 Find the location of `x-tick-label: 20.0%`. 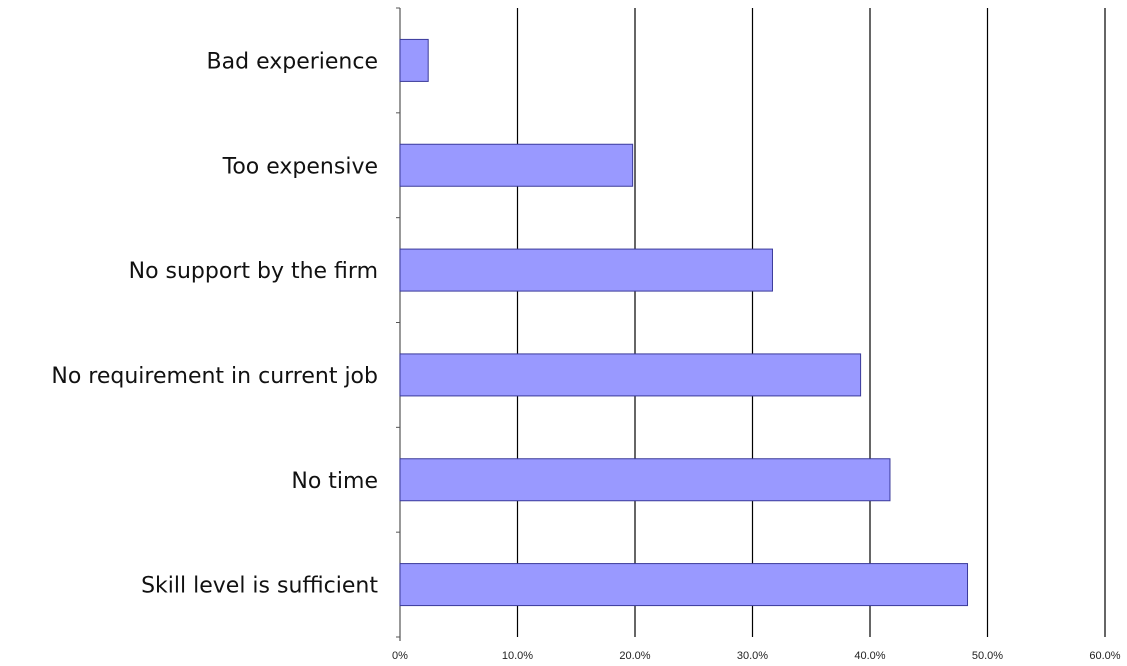

x-tick-label: 20.0% is located at coordinates (634, 656).